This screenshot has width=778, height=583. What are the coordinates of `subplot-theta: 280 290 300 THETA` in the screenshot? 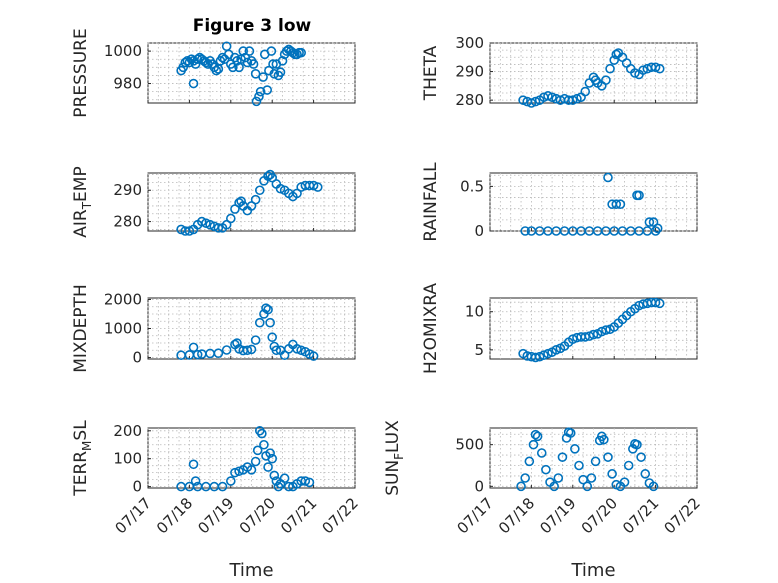 It's located at (559, 71).